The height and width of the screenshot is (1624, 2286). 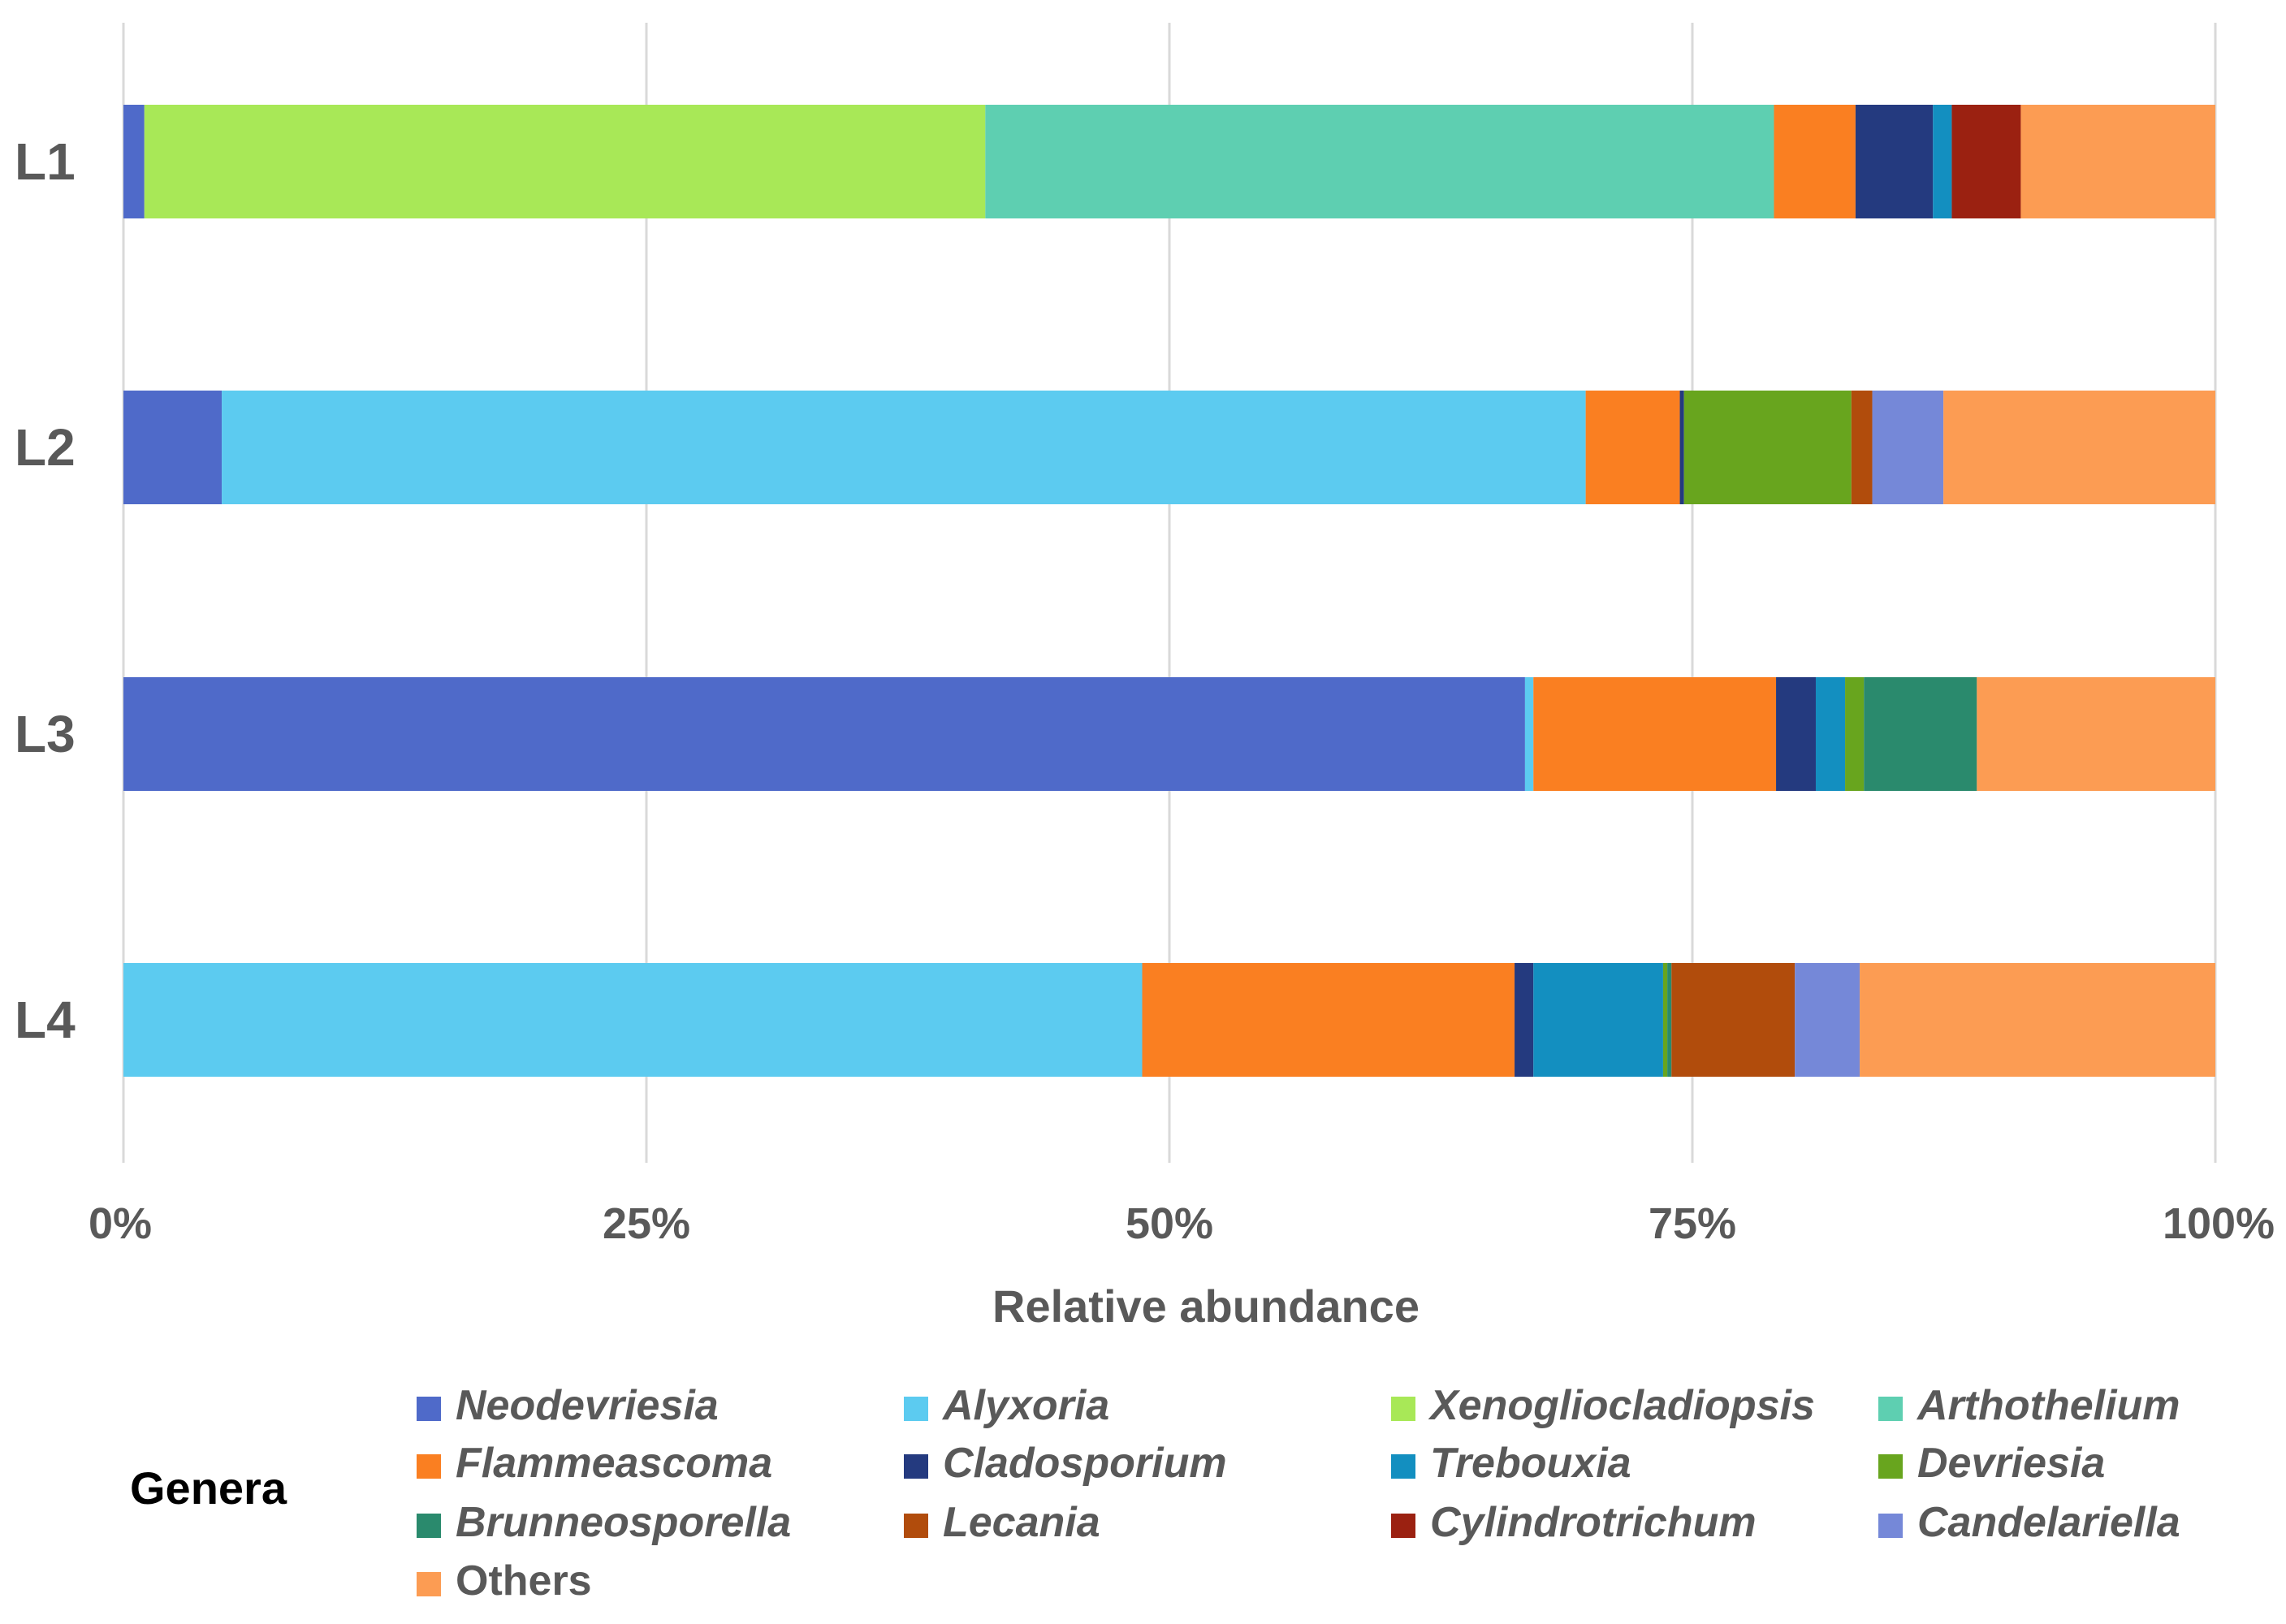 What do you see at coordinates (1085, 1464) in the screenshot?
I see `legend-label: Cladosporium` at bounding box center [1085, 1464].